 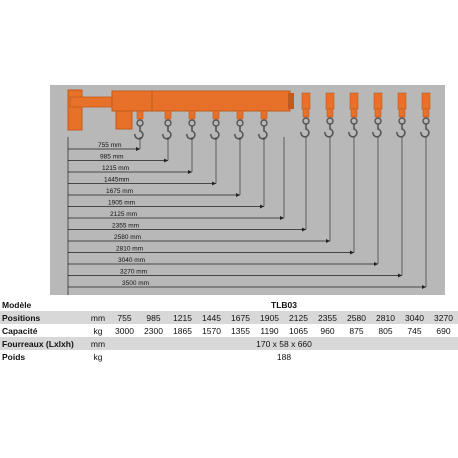 I want to click on reach-label: 2810 mm, so click(x=129, y=249).